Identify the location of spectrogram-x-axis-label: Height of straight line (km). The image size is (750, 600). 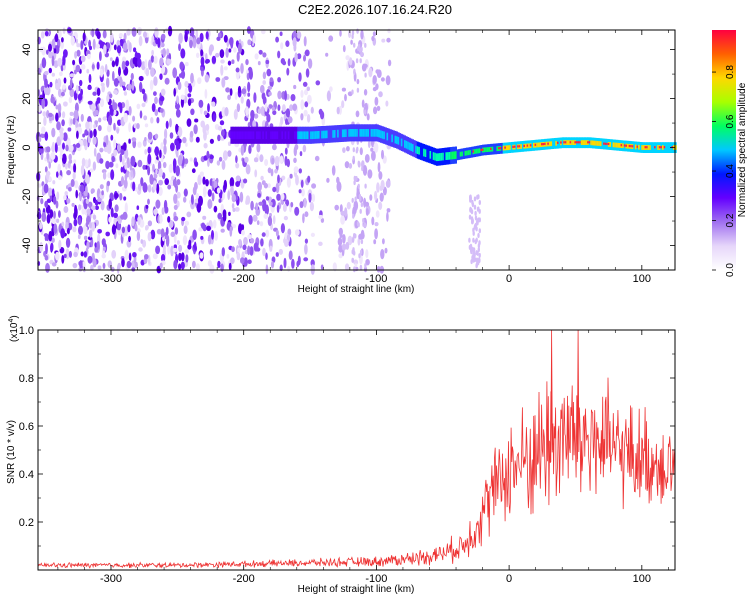
(356, 289).